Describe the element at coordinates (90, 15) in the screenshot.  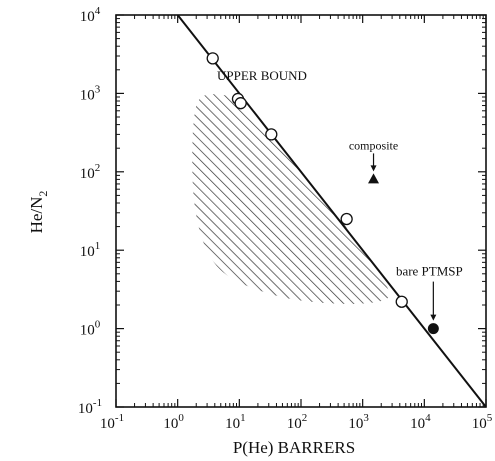
I see `y-tick-label: 10⁴` at that location.